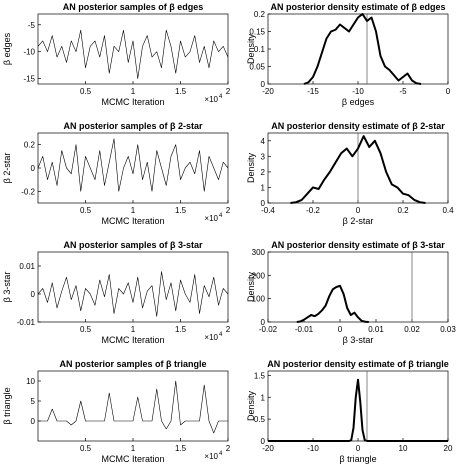 The image size is (474, 474). I want to click on y-tick-label: 0.01, so click(27, 266).